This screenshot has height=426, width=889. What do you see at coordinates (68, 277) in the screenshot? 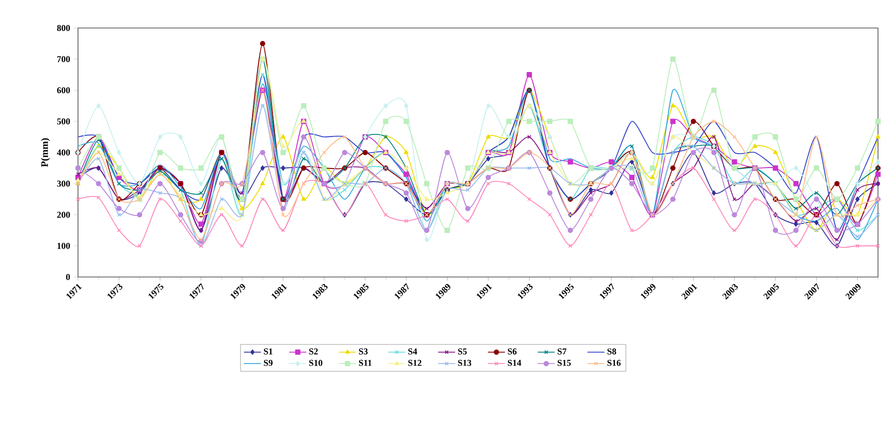
I see `y-tick-label: 0` at bounding box center [68, 277].